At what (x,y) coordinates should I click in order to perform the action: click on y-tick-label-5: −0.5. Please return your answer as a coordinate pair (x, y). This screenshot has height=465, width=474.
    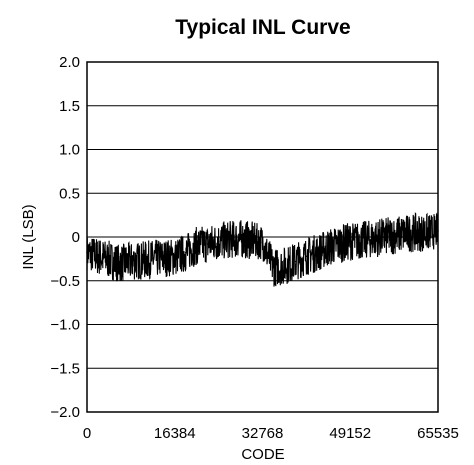
    Looking at the image, I should click on (65, 281).